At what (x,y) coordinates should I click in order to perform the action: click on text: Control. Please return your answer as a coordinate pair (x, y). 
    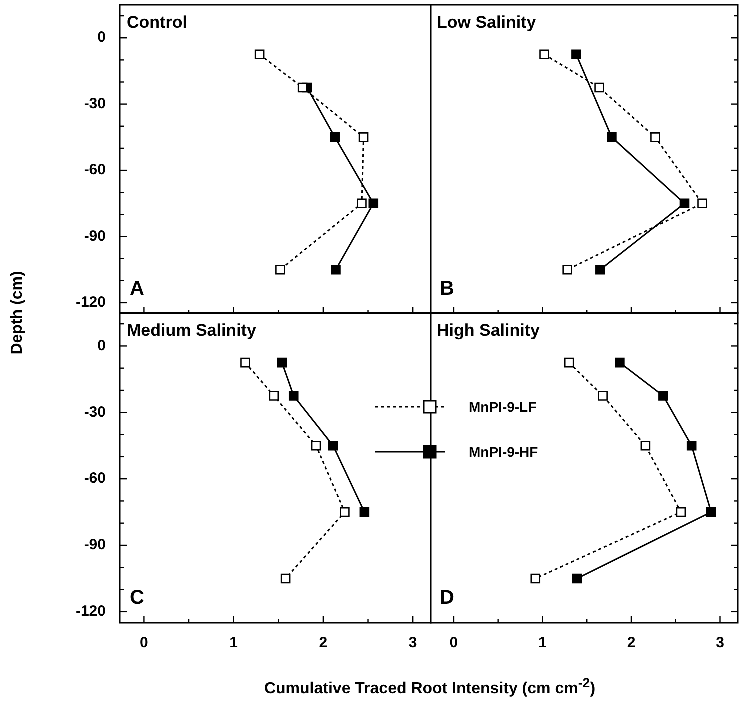
    Looking at the image, I should click on (157, 23).